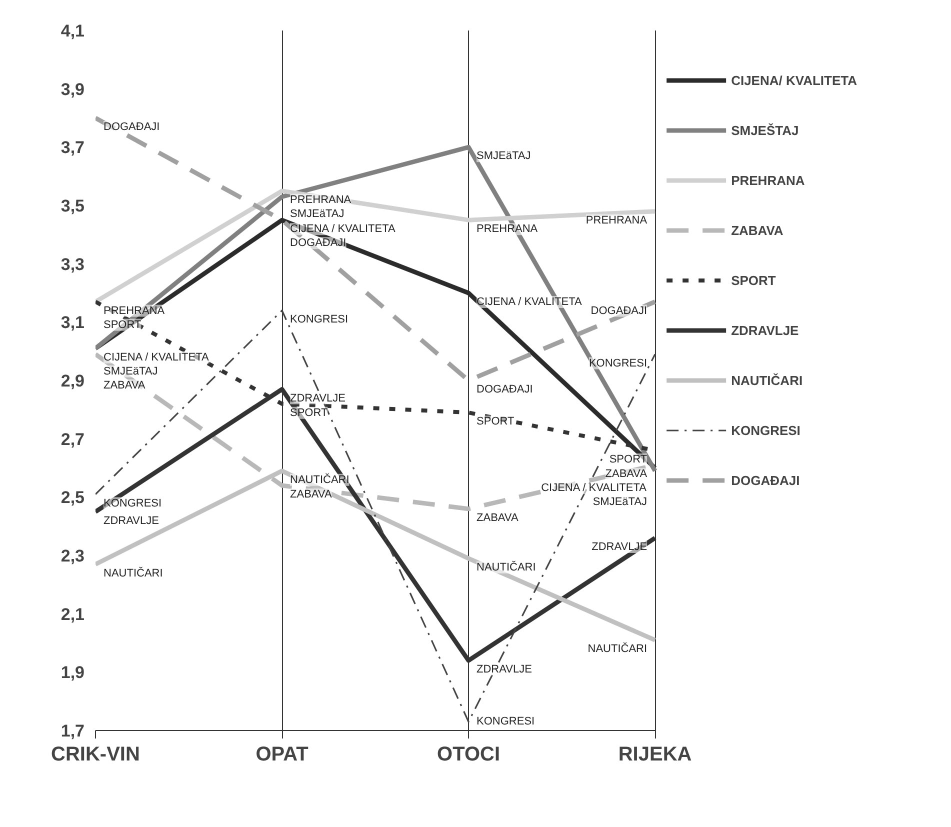  Describe the element at coordinates (72, 439) in the screenshot. I see `y-tick-label: 2,7` at that location.